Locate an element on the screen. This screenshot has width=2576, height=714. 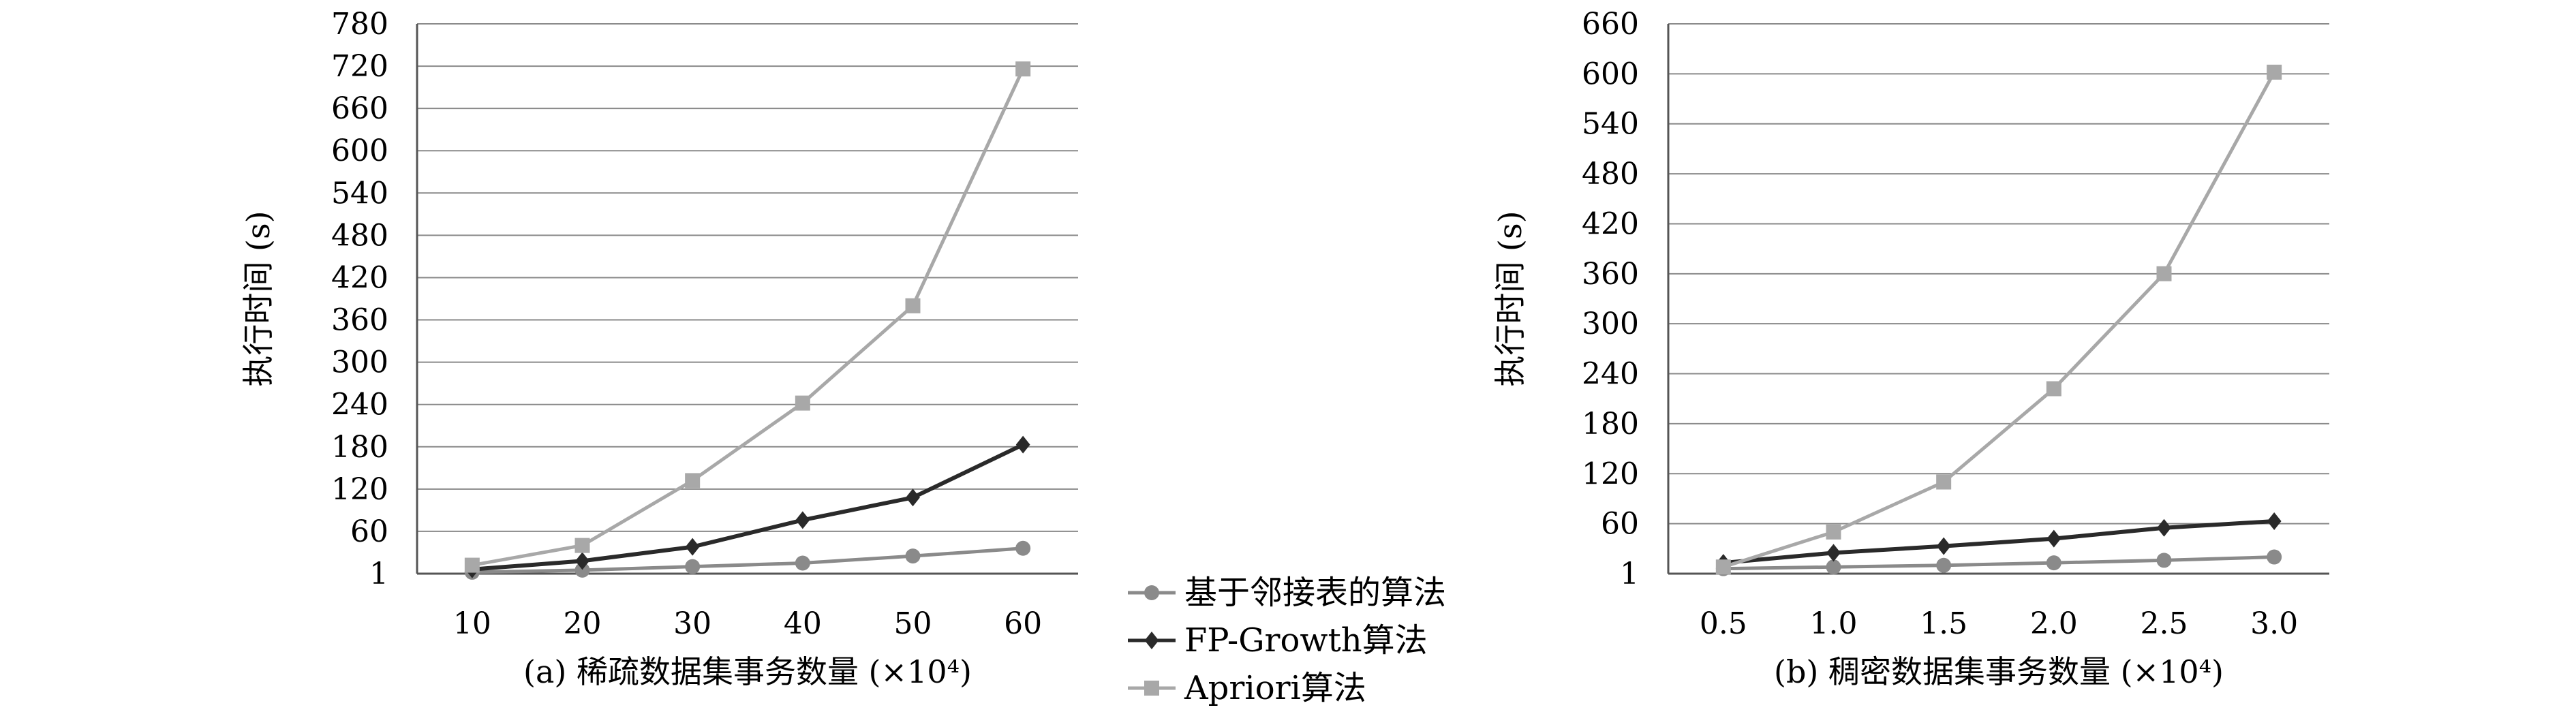
x-tick-label: 40 is located at coordinates (803, 623).